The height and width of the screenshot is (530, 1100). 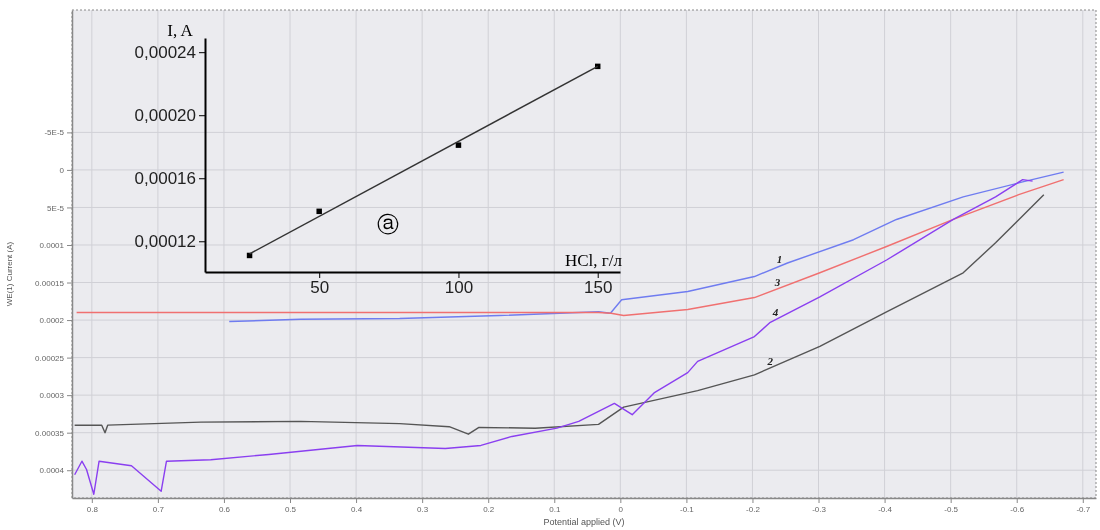 What do you see at coordinates (770, 361) in the screenshot?
I see `annotation: 2` at bounding box center [770, 361].